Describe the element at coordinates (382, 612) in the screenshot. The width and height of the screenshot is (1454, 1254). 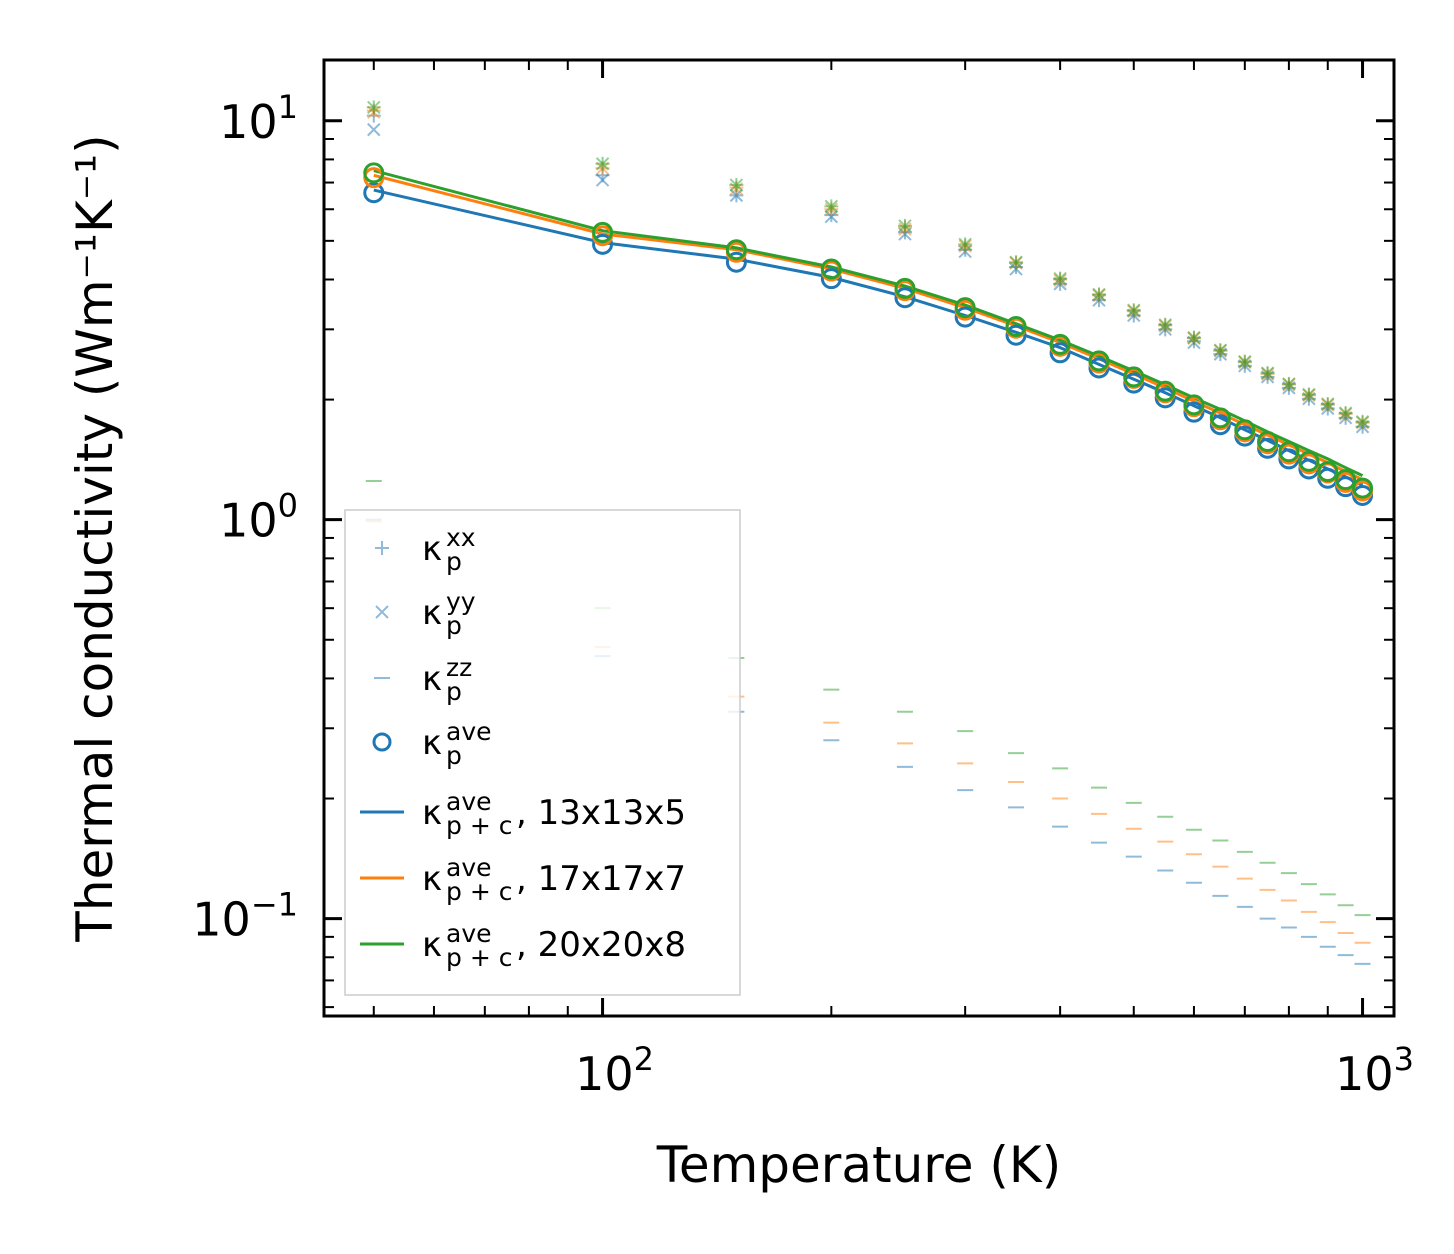
I see `legend-marker-x` at that location.